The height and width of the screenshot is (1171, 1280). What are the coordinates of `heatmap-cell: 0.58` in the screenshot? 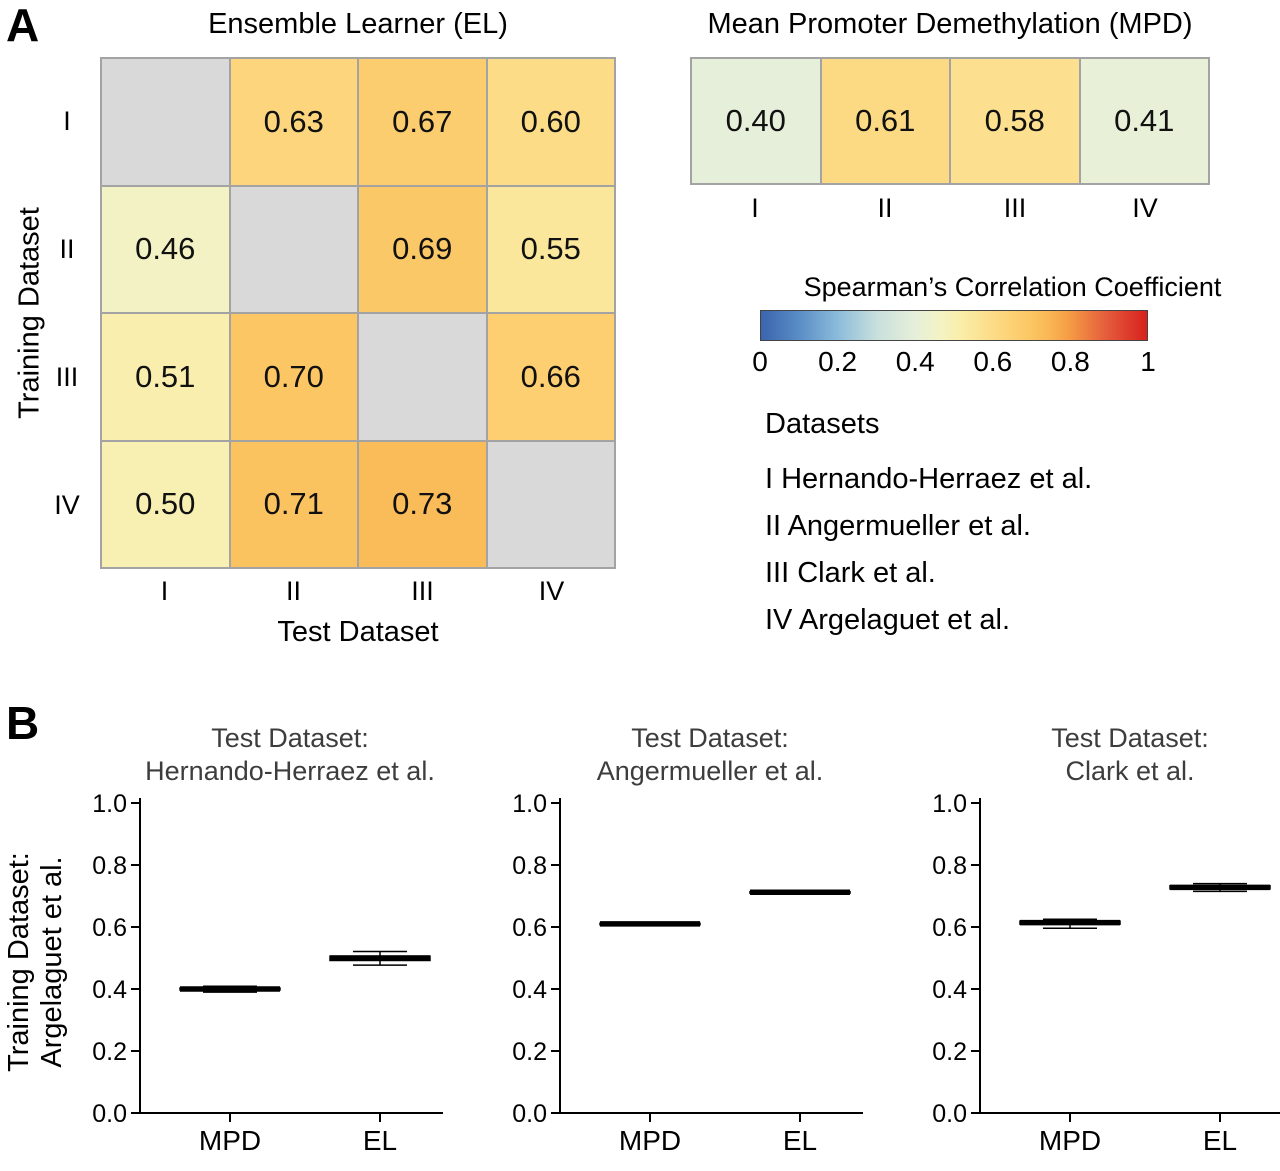 It's located at (1015, 121).